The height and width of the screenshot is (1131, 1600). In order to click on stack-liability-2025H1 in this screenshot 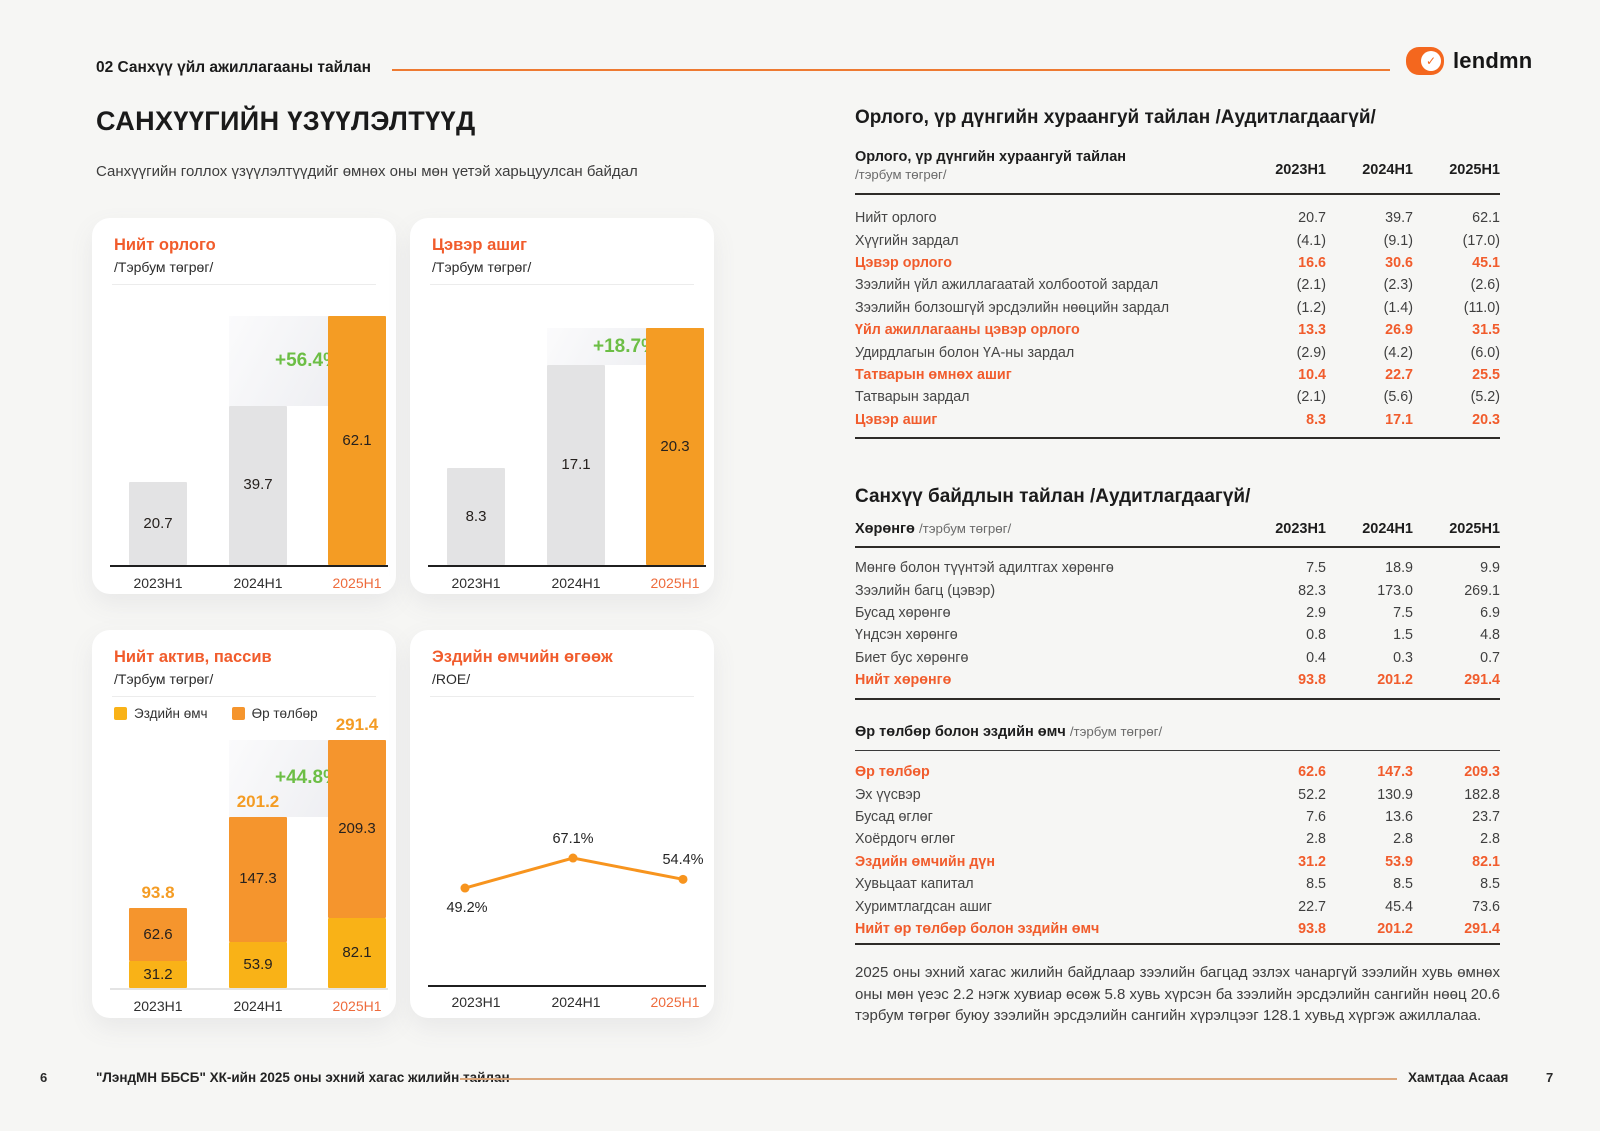, I will do `click(357, 829)`.